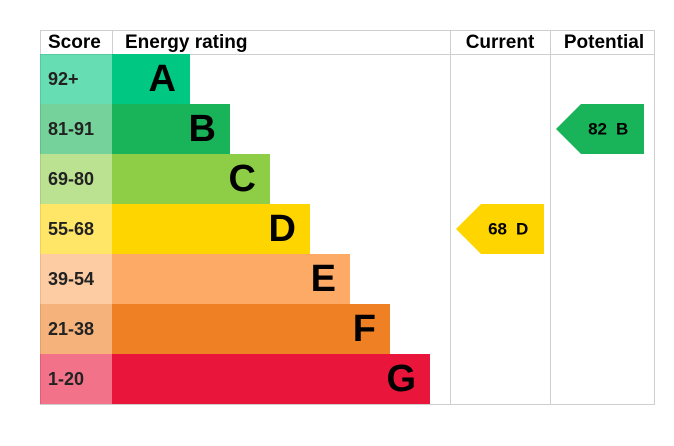 Image resolution: width=674 pixels, height=446 pixels. I want to click on rating-letter: E, so click(323, 279).